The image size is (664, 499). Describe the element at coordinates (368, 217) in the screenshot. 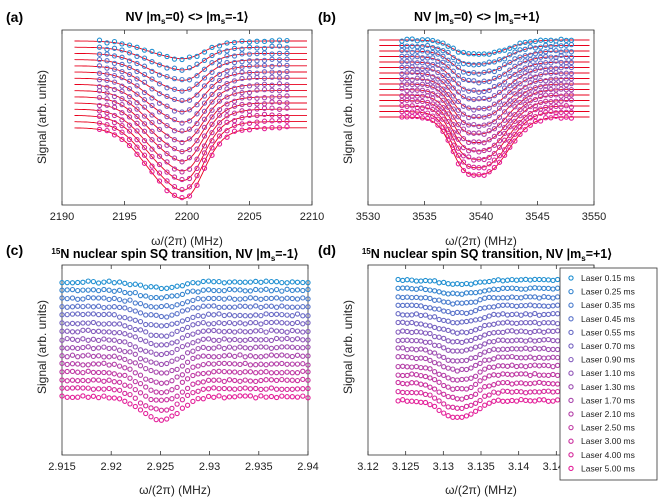

I see `x-tick-label: 3530` at that location.